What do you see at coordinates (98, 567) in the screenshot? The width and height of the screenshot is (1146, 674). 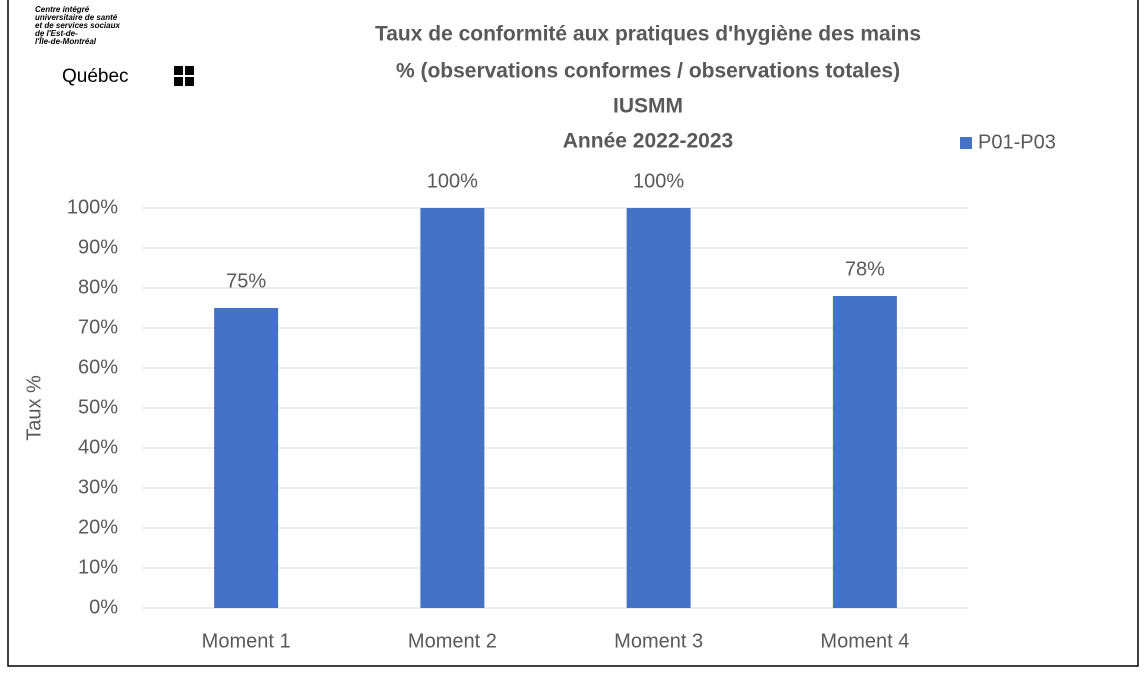 I see `y-tick-label: 10%` at bounding box center [98, 567].